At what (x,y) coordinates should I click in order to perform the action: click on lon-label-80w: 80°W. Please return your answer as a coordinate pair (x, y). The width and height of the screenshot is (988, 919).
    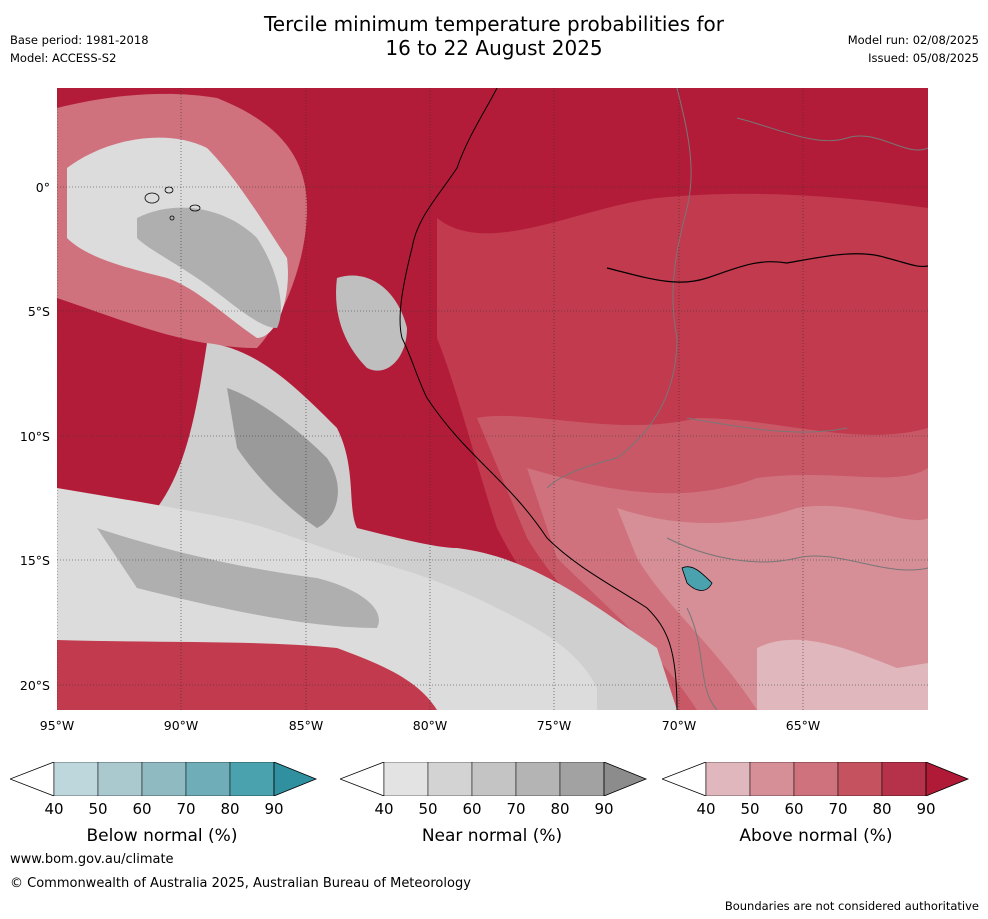
    Looking at the image, I should click on (430, 725).